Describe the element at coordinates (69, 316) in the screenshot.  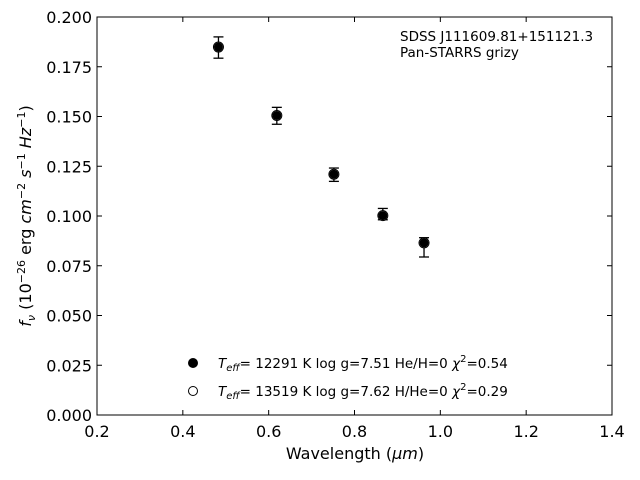
I see `y-tick-label: 0.050` at that location.